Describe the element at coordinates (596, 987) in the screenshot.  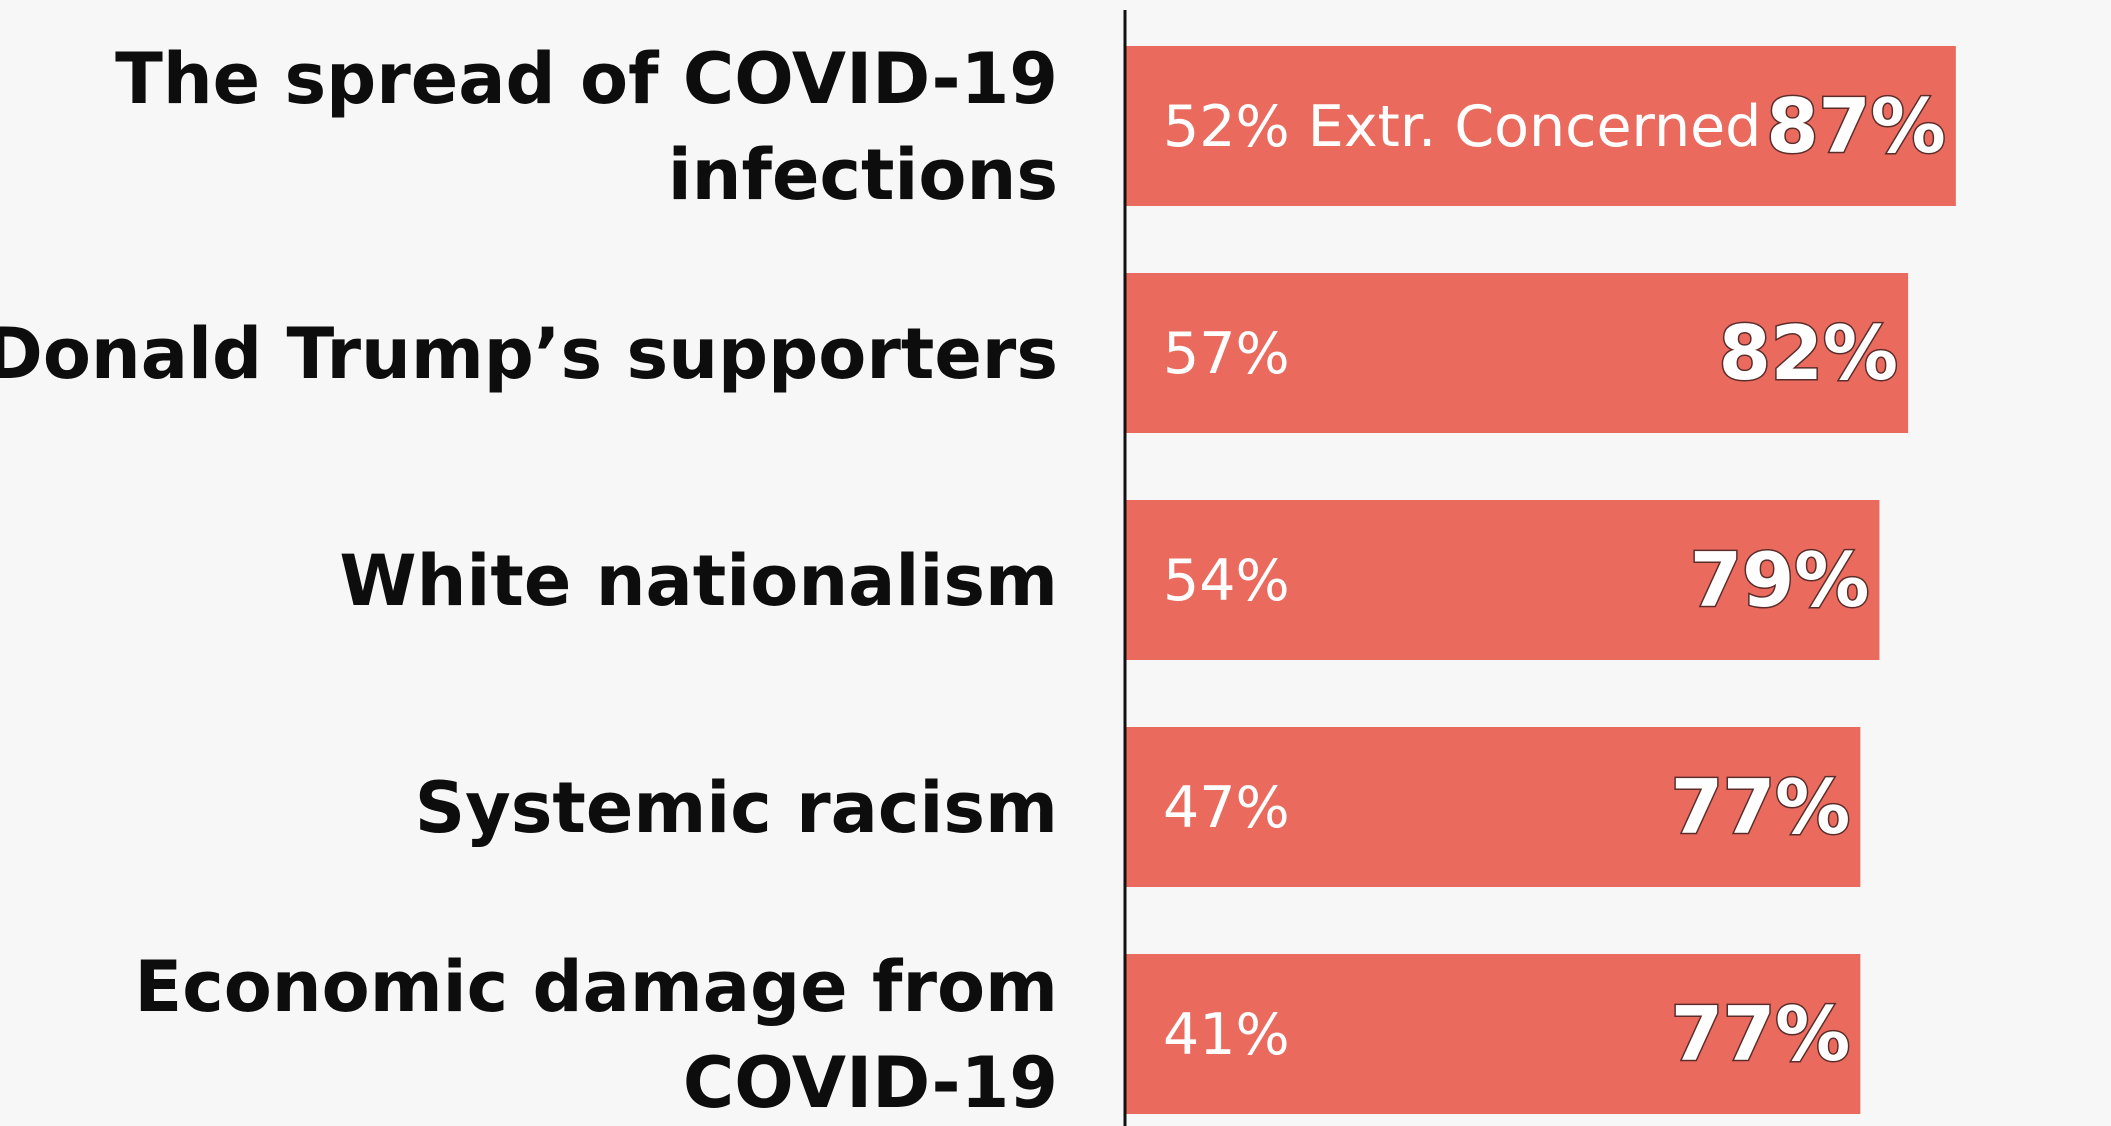
I see `category-label: Economic damage from` at that location.